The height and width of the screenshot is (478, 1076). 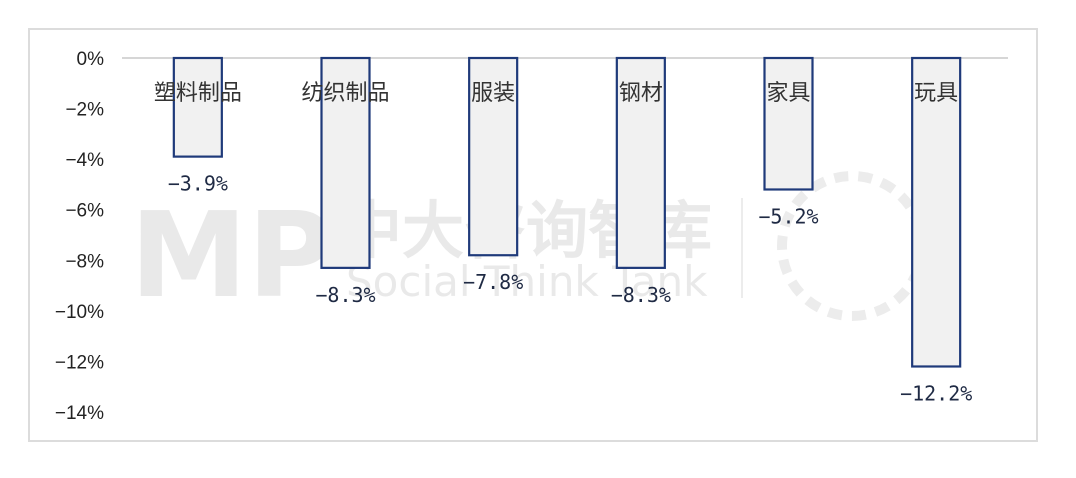 What do you see at coordinates (84, 261) in the screenshot?
I see `y-tick-label: −8%` at bounding box center [84, 261].